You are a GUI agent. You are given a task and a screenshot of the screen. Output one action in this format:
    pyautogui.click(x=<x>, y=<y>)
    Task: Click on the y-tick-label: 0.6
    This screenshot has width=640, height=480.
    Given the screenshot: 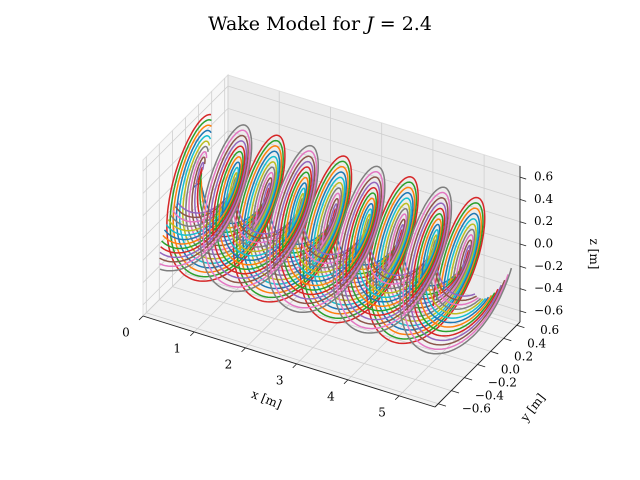 What is the action you would take?
    pyautogui.click(x=549, y=330)
    